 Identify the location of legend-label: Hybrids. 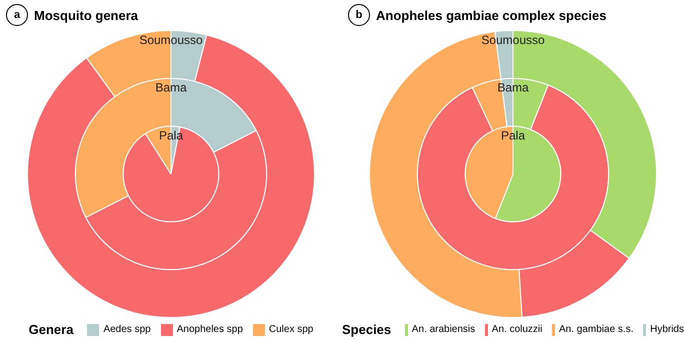
(667, 329).